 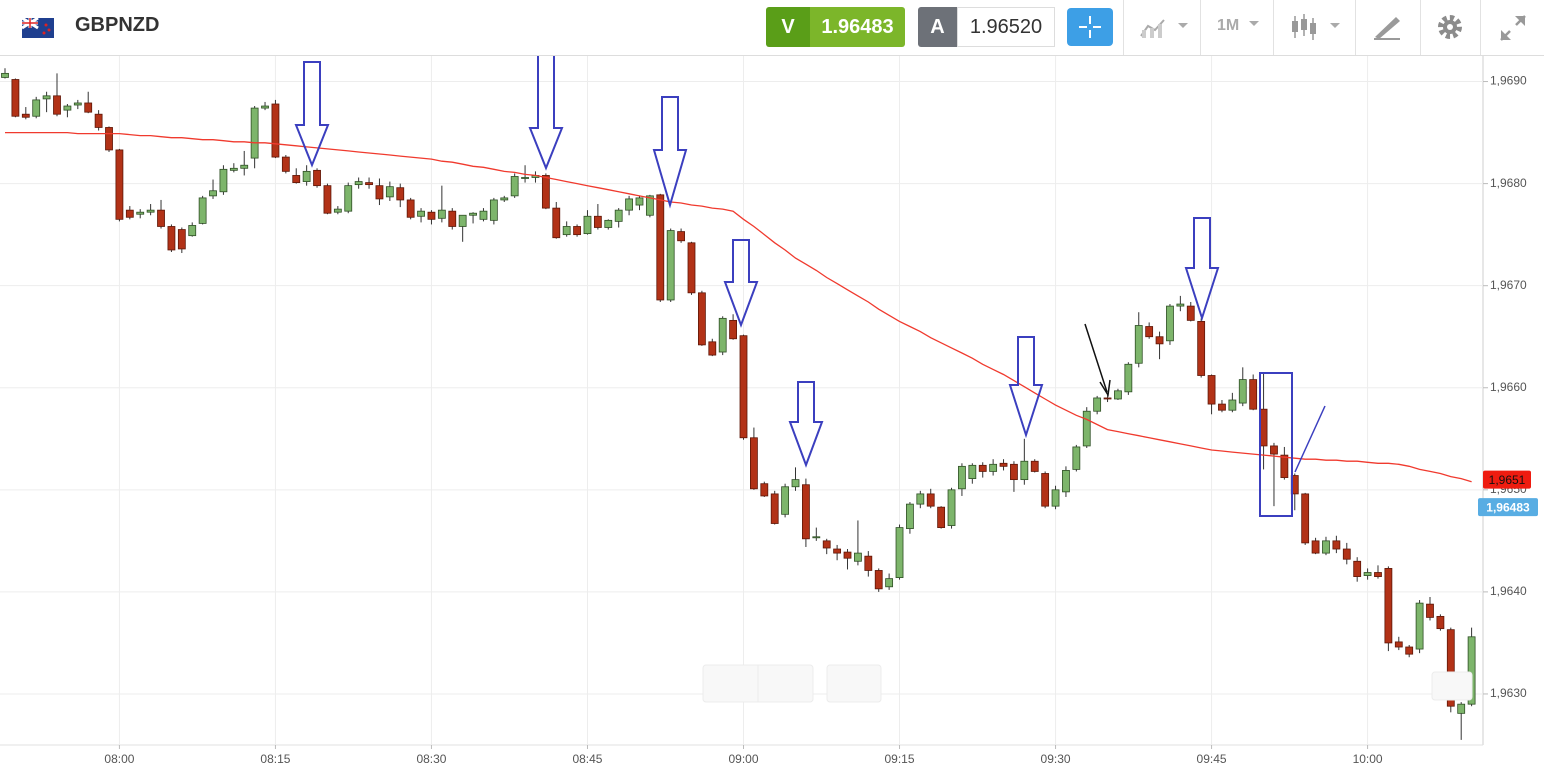 What do you see at coordinates (1508, 693) in the screenshot?
I see `y-tick-label: 1,9630` at bounding box center [1508, 693].